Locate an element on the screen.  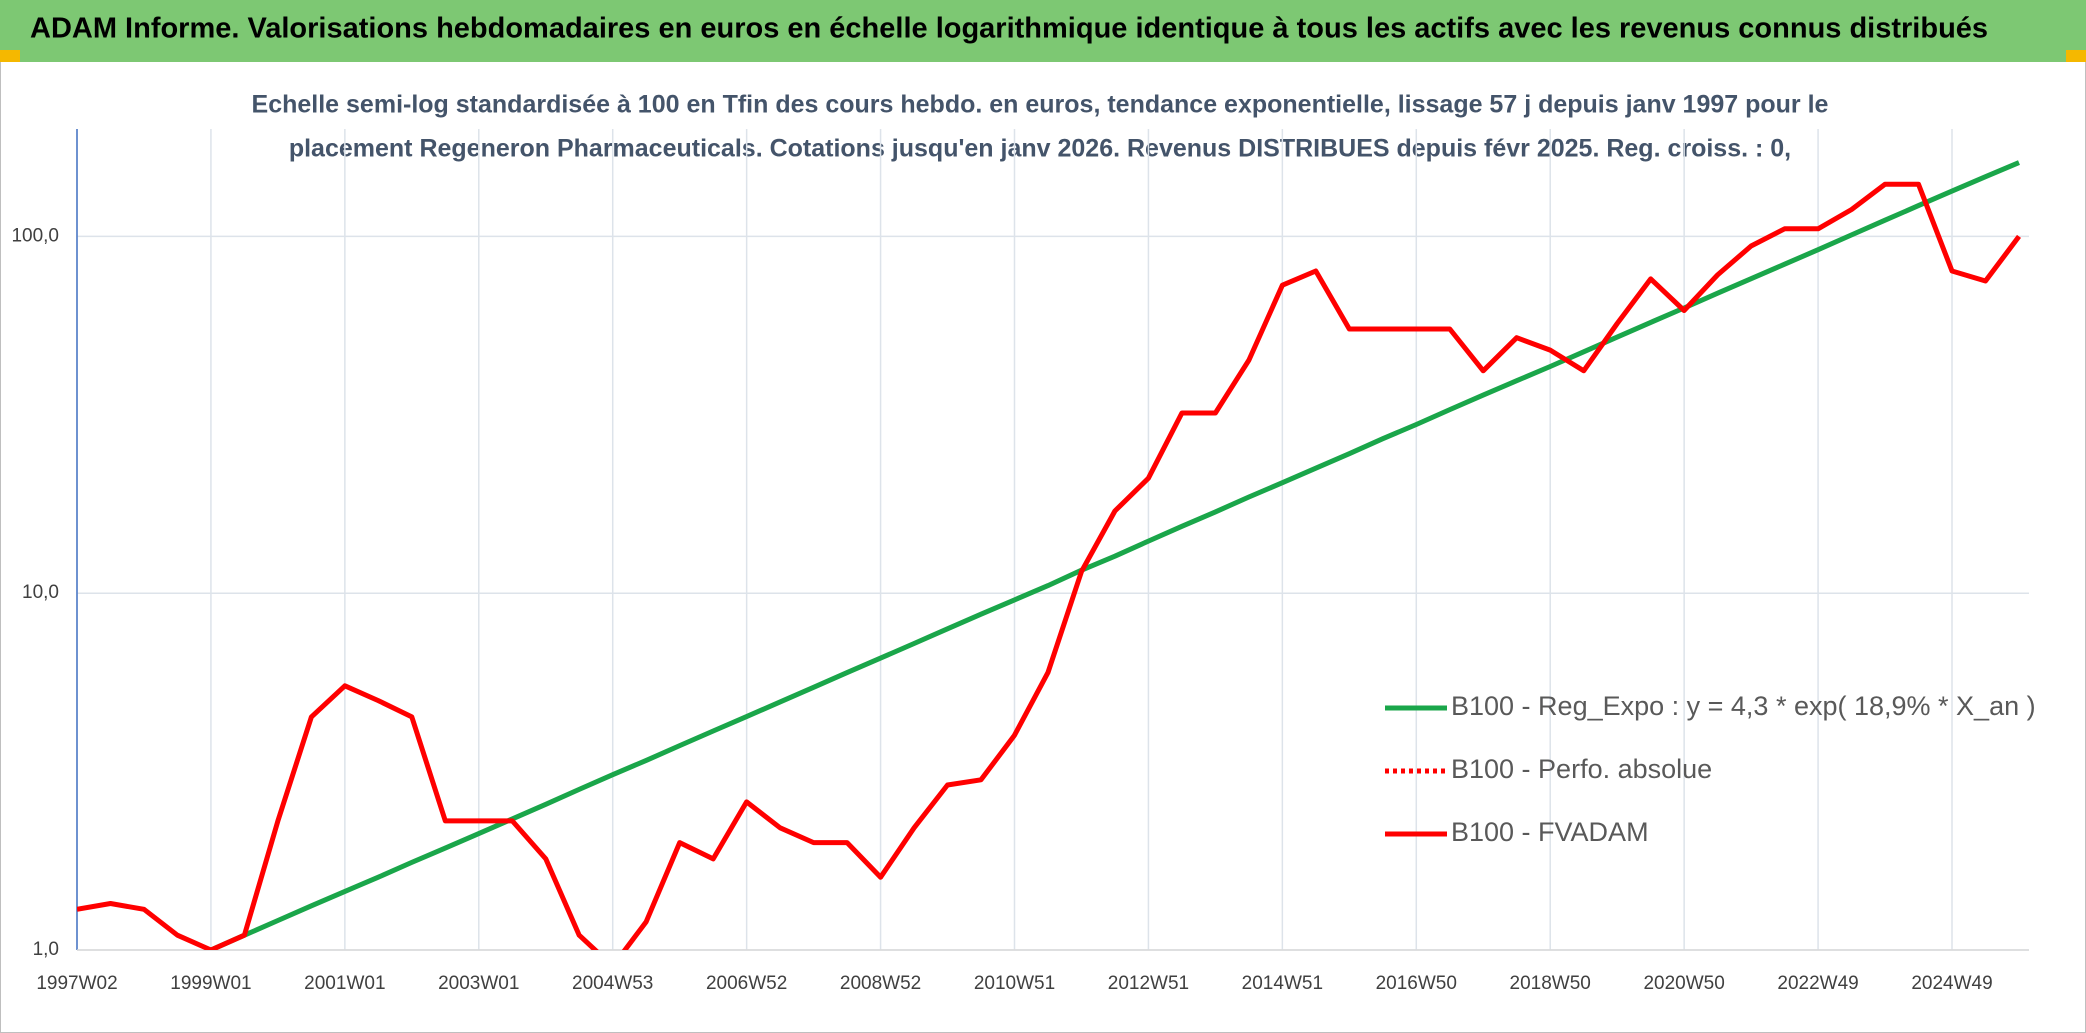
x-tick-label: 2020W50 is located at coordinates (1683, 983).